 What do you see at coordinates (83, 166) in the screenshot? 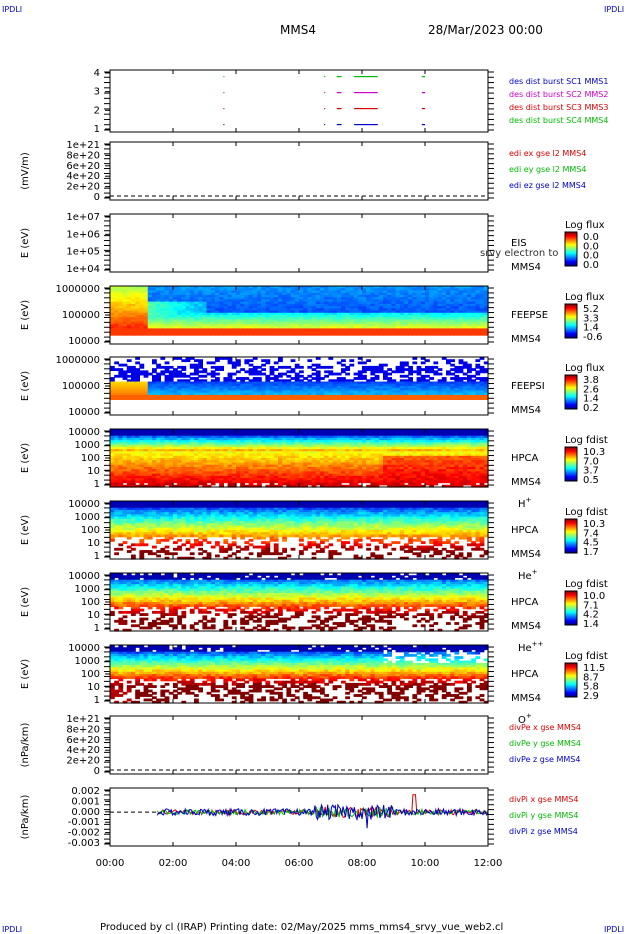
I see `edi-y-tick-label: 6e+20` at bounding box center [83, 166].